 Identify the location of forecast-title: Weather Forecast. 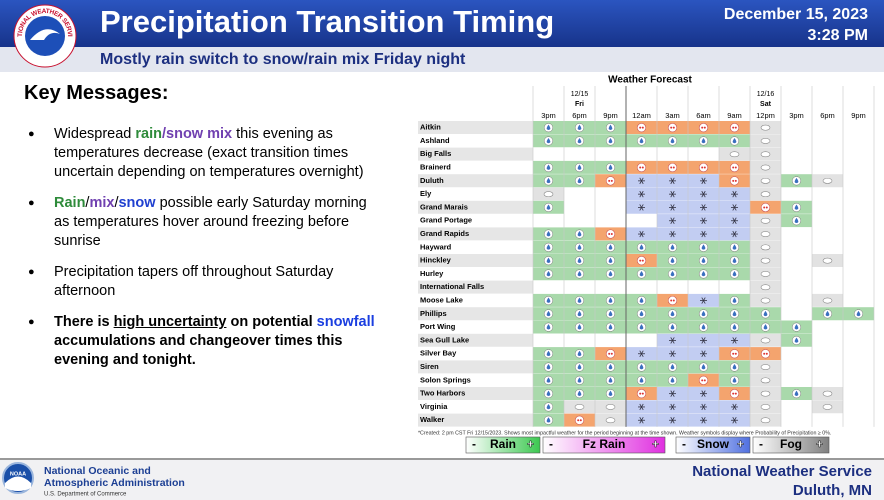
(650, 80).